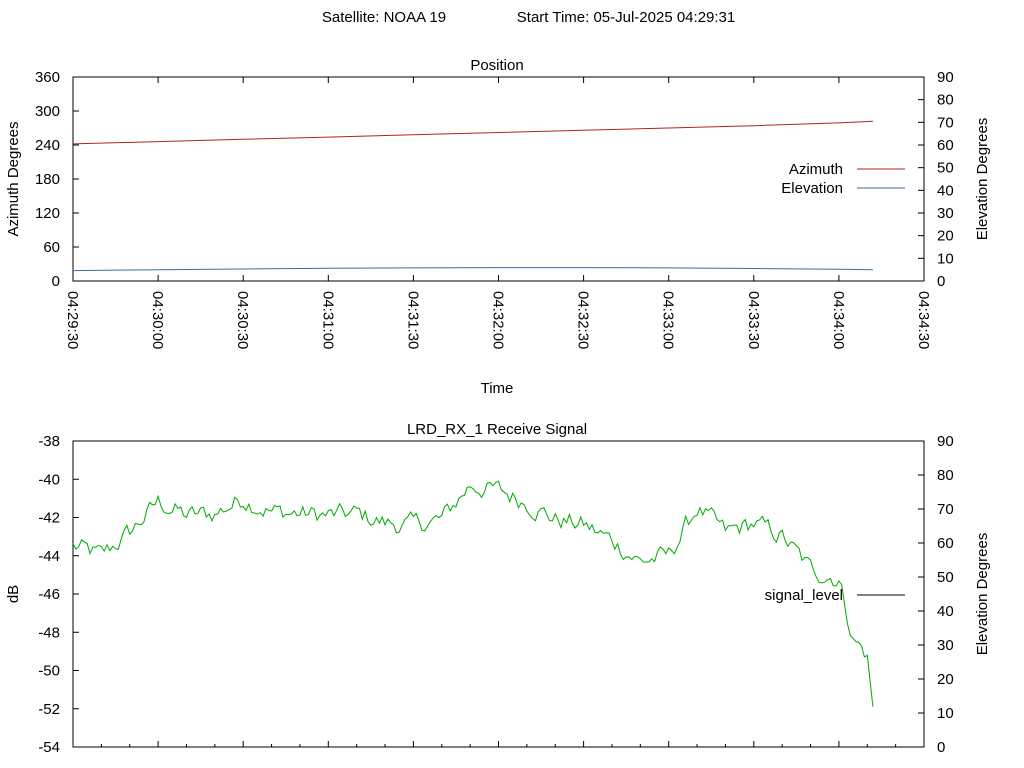  What do you see at coordinates (945, 122) in the screenshot?
I see `position-y2-tick-label: 70` at bounding box center [945, 122].